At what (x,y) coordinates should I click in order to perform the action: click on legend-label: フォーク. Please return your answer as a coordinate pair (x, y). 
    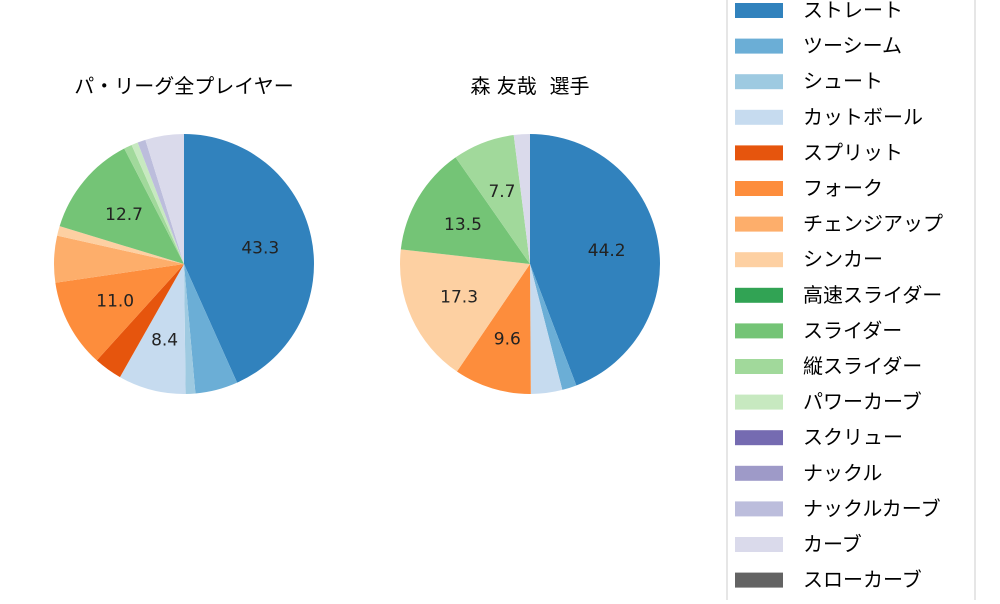
    Looking at the image, I should click on (843, 188).